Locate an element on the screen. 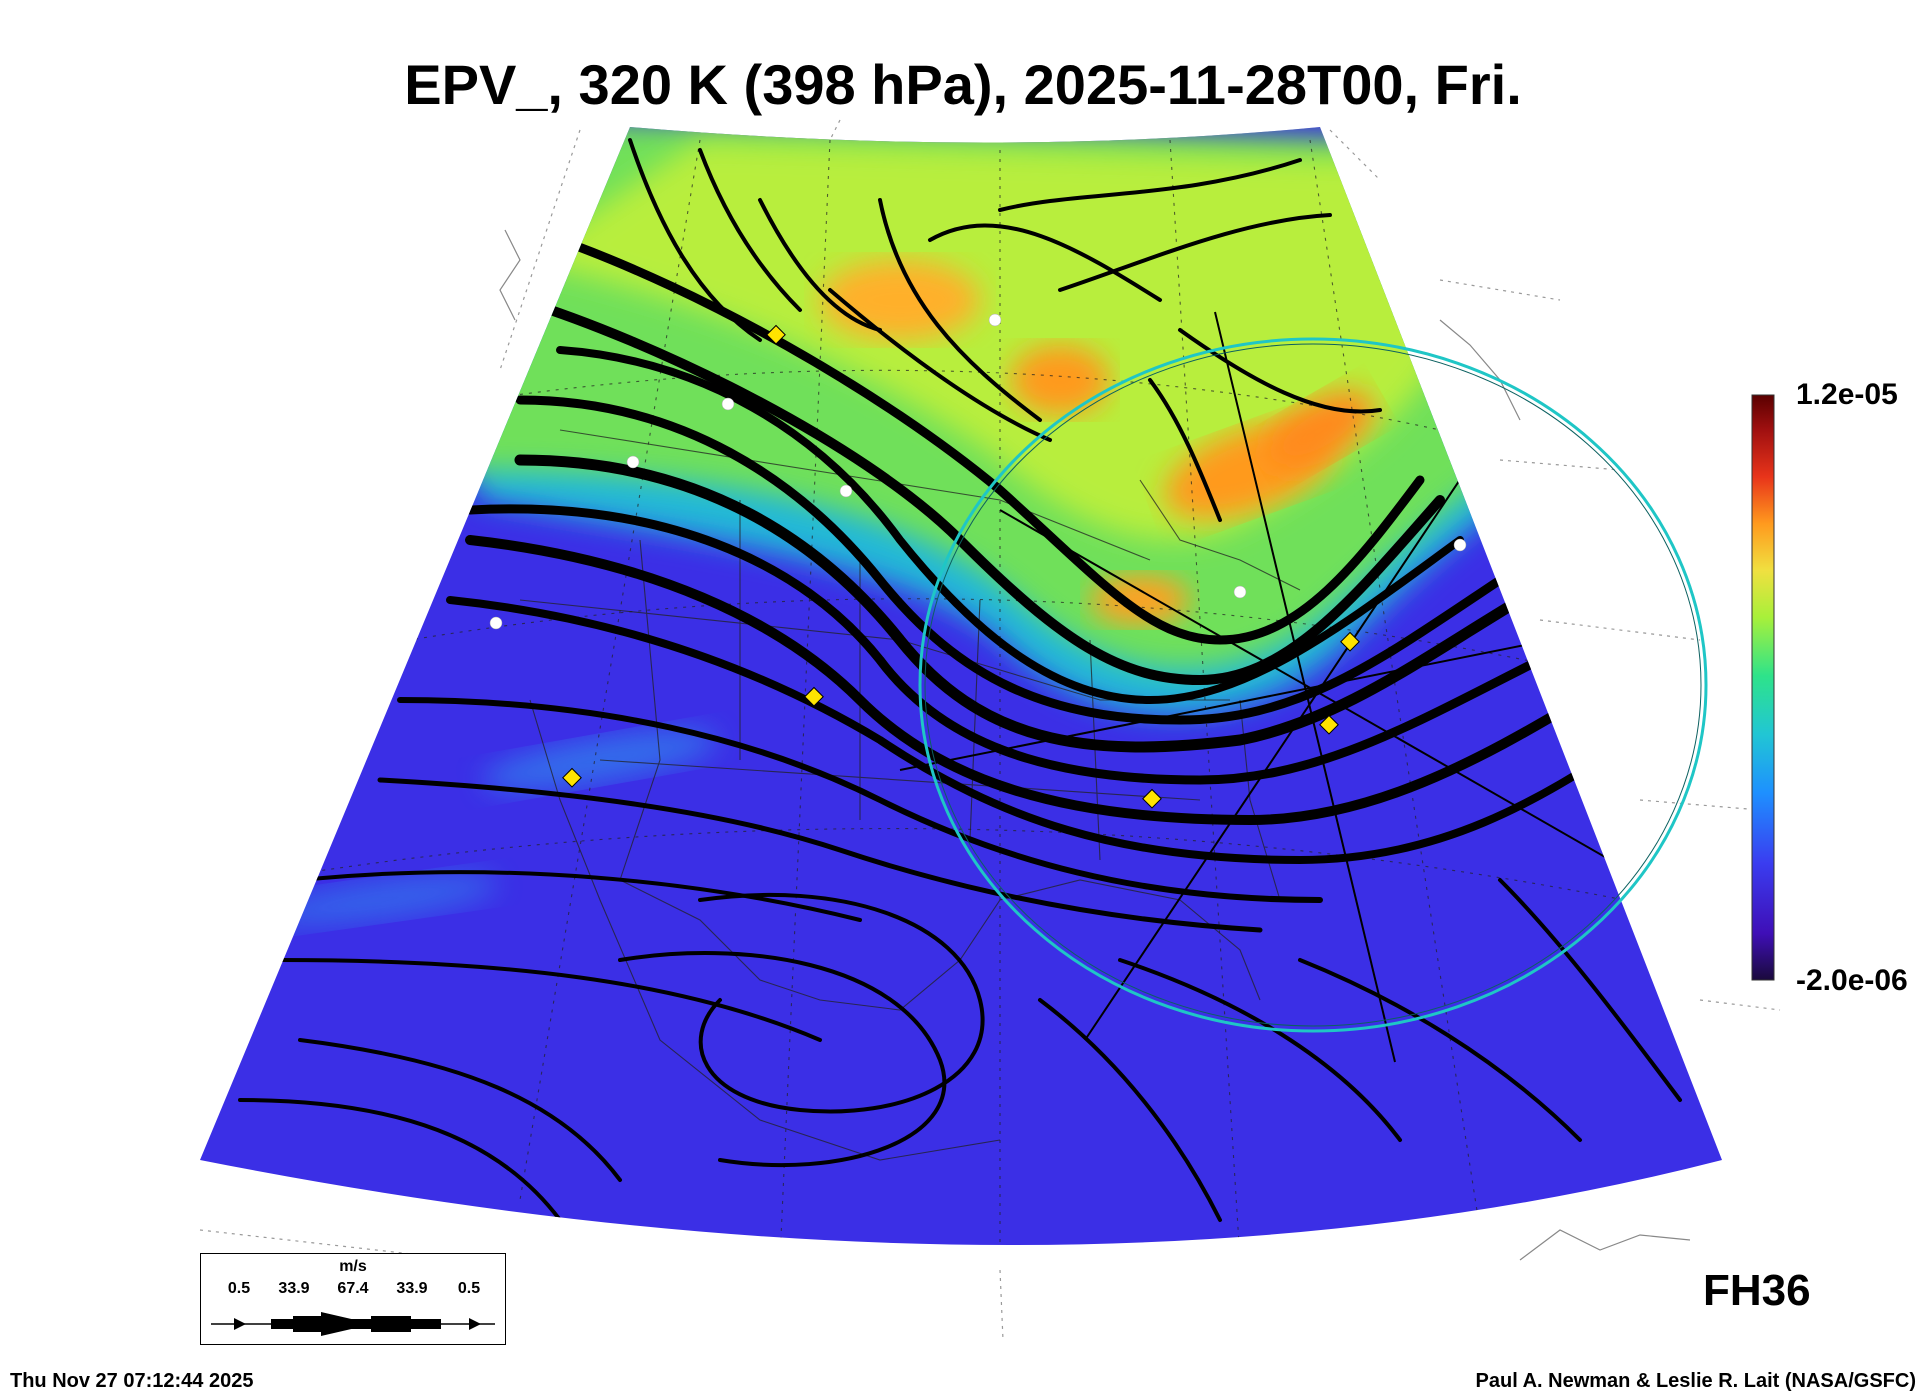  wind-legend: m/s 0.5 33.9 67.4 33.9 0.5 is located at coordinates (353, 1299).